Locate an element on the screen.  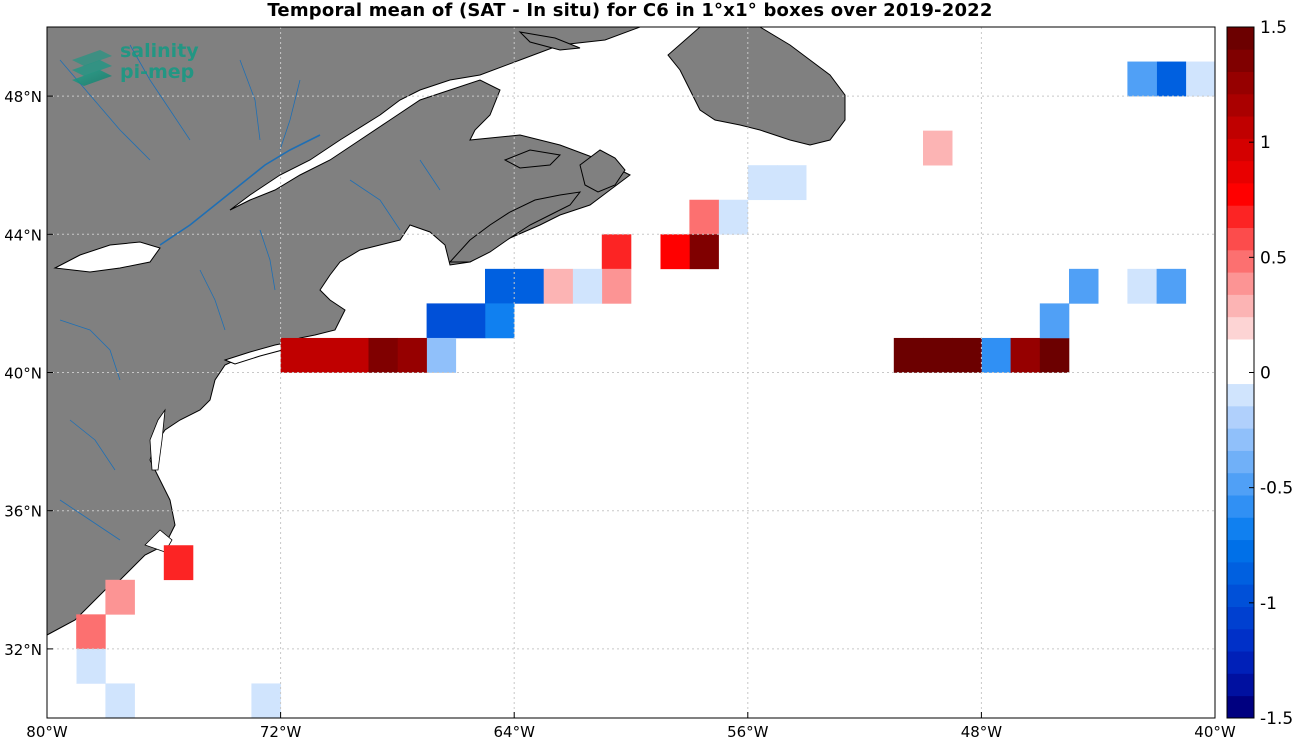
y-axis-ticks: 32°N 36°N 40°N 44°N 48°N is located at coordinates (28, 373).